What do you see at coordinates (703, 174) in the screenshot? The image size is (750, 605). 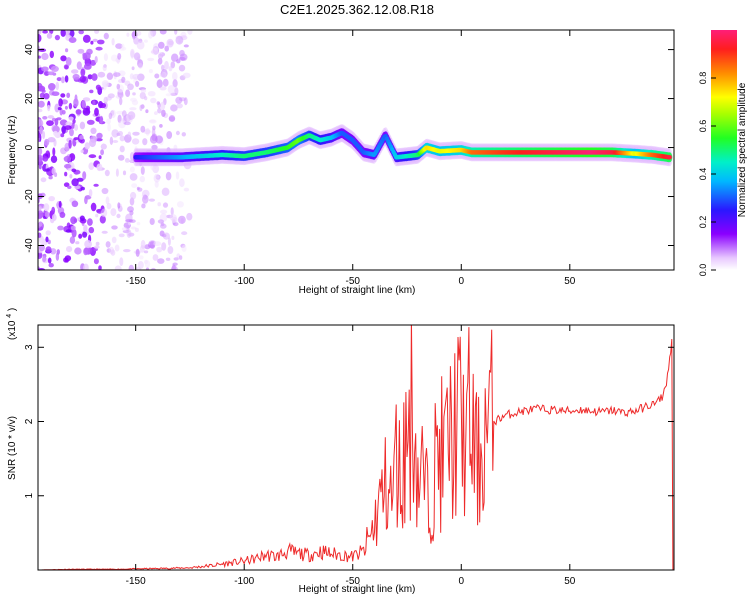 I see `colorbar-tick-label: 0.4` at bounding box center [703, 174].